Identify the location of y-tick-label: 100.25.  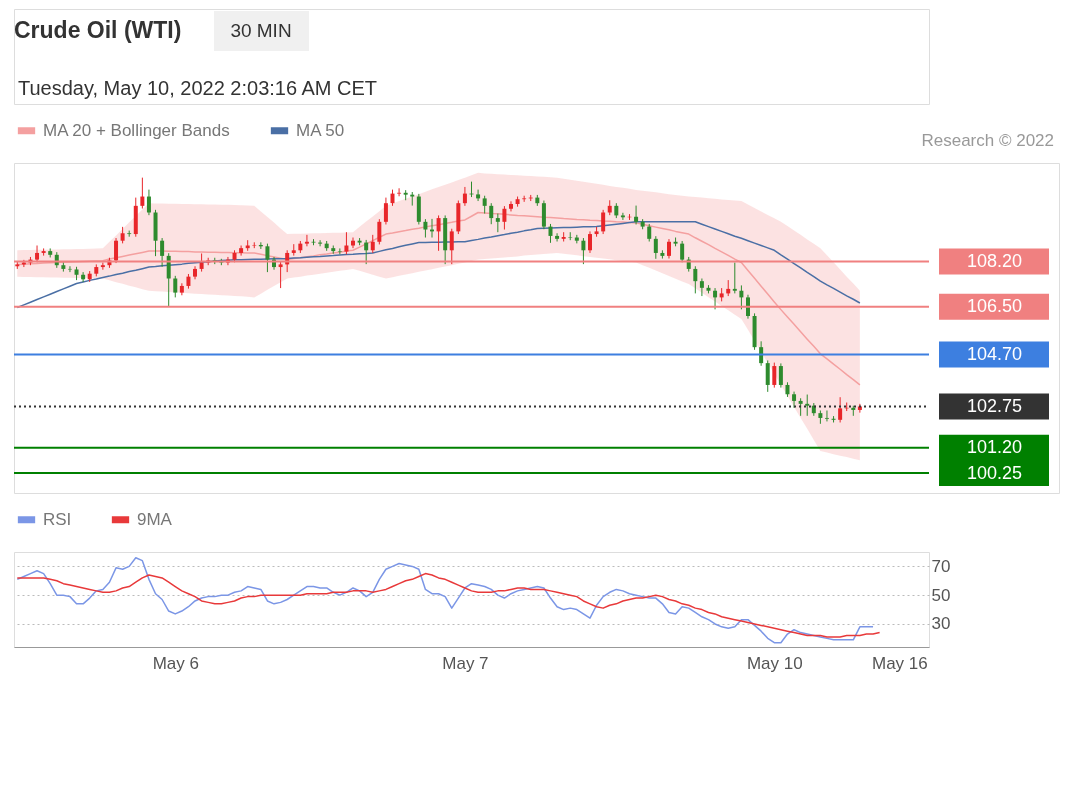
(994, 472).